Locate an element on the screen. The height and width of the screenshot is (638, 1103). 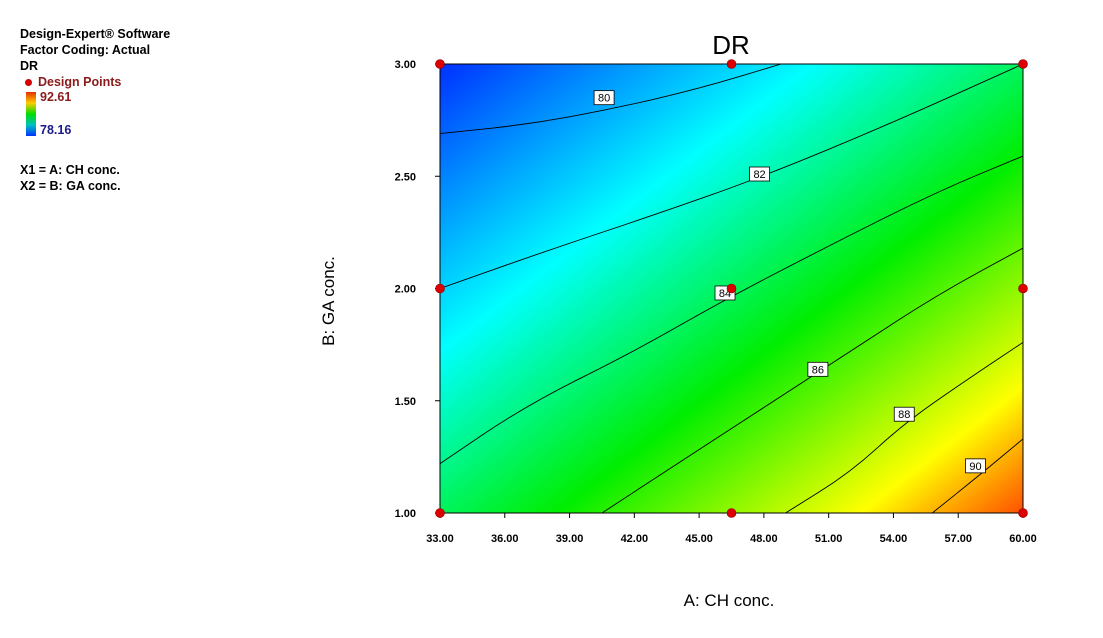
contour-label-90: 90 is located at coordinates (975, 466).